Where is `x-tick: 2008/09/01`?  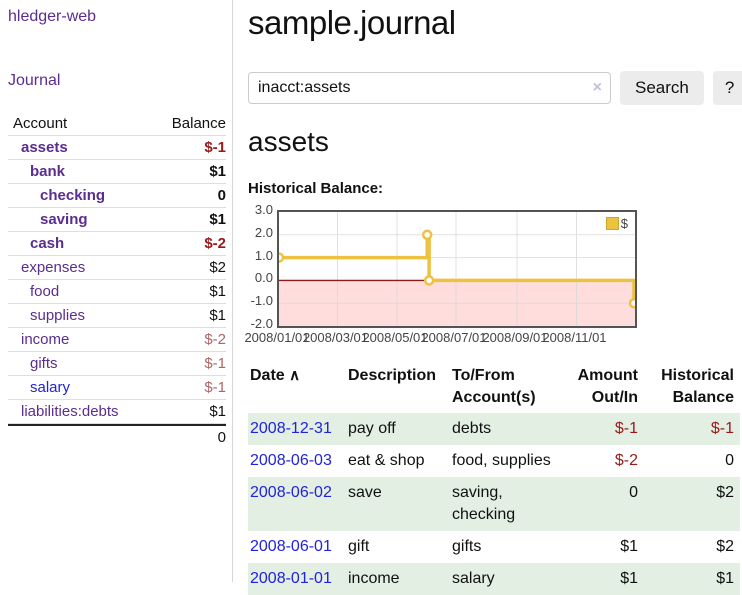 x-tick: 2008/09/01 is located at coordinates (515, 337).